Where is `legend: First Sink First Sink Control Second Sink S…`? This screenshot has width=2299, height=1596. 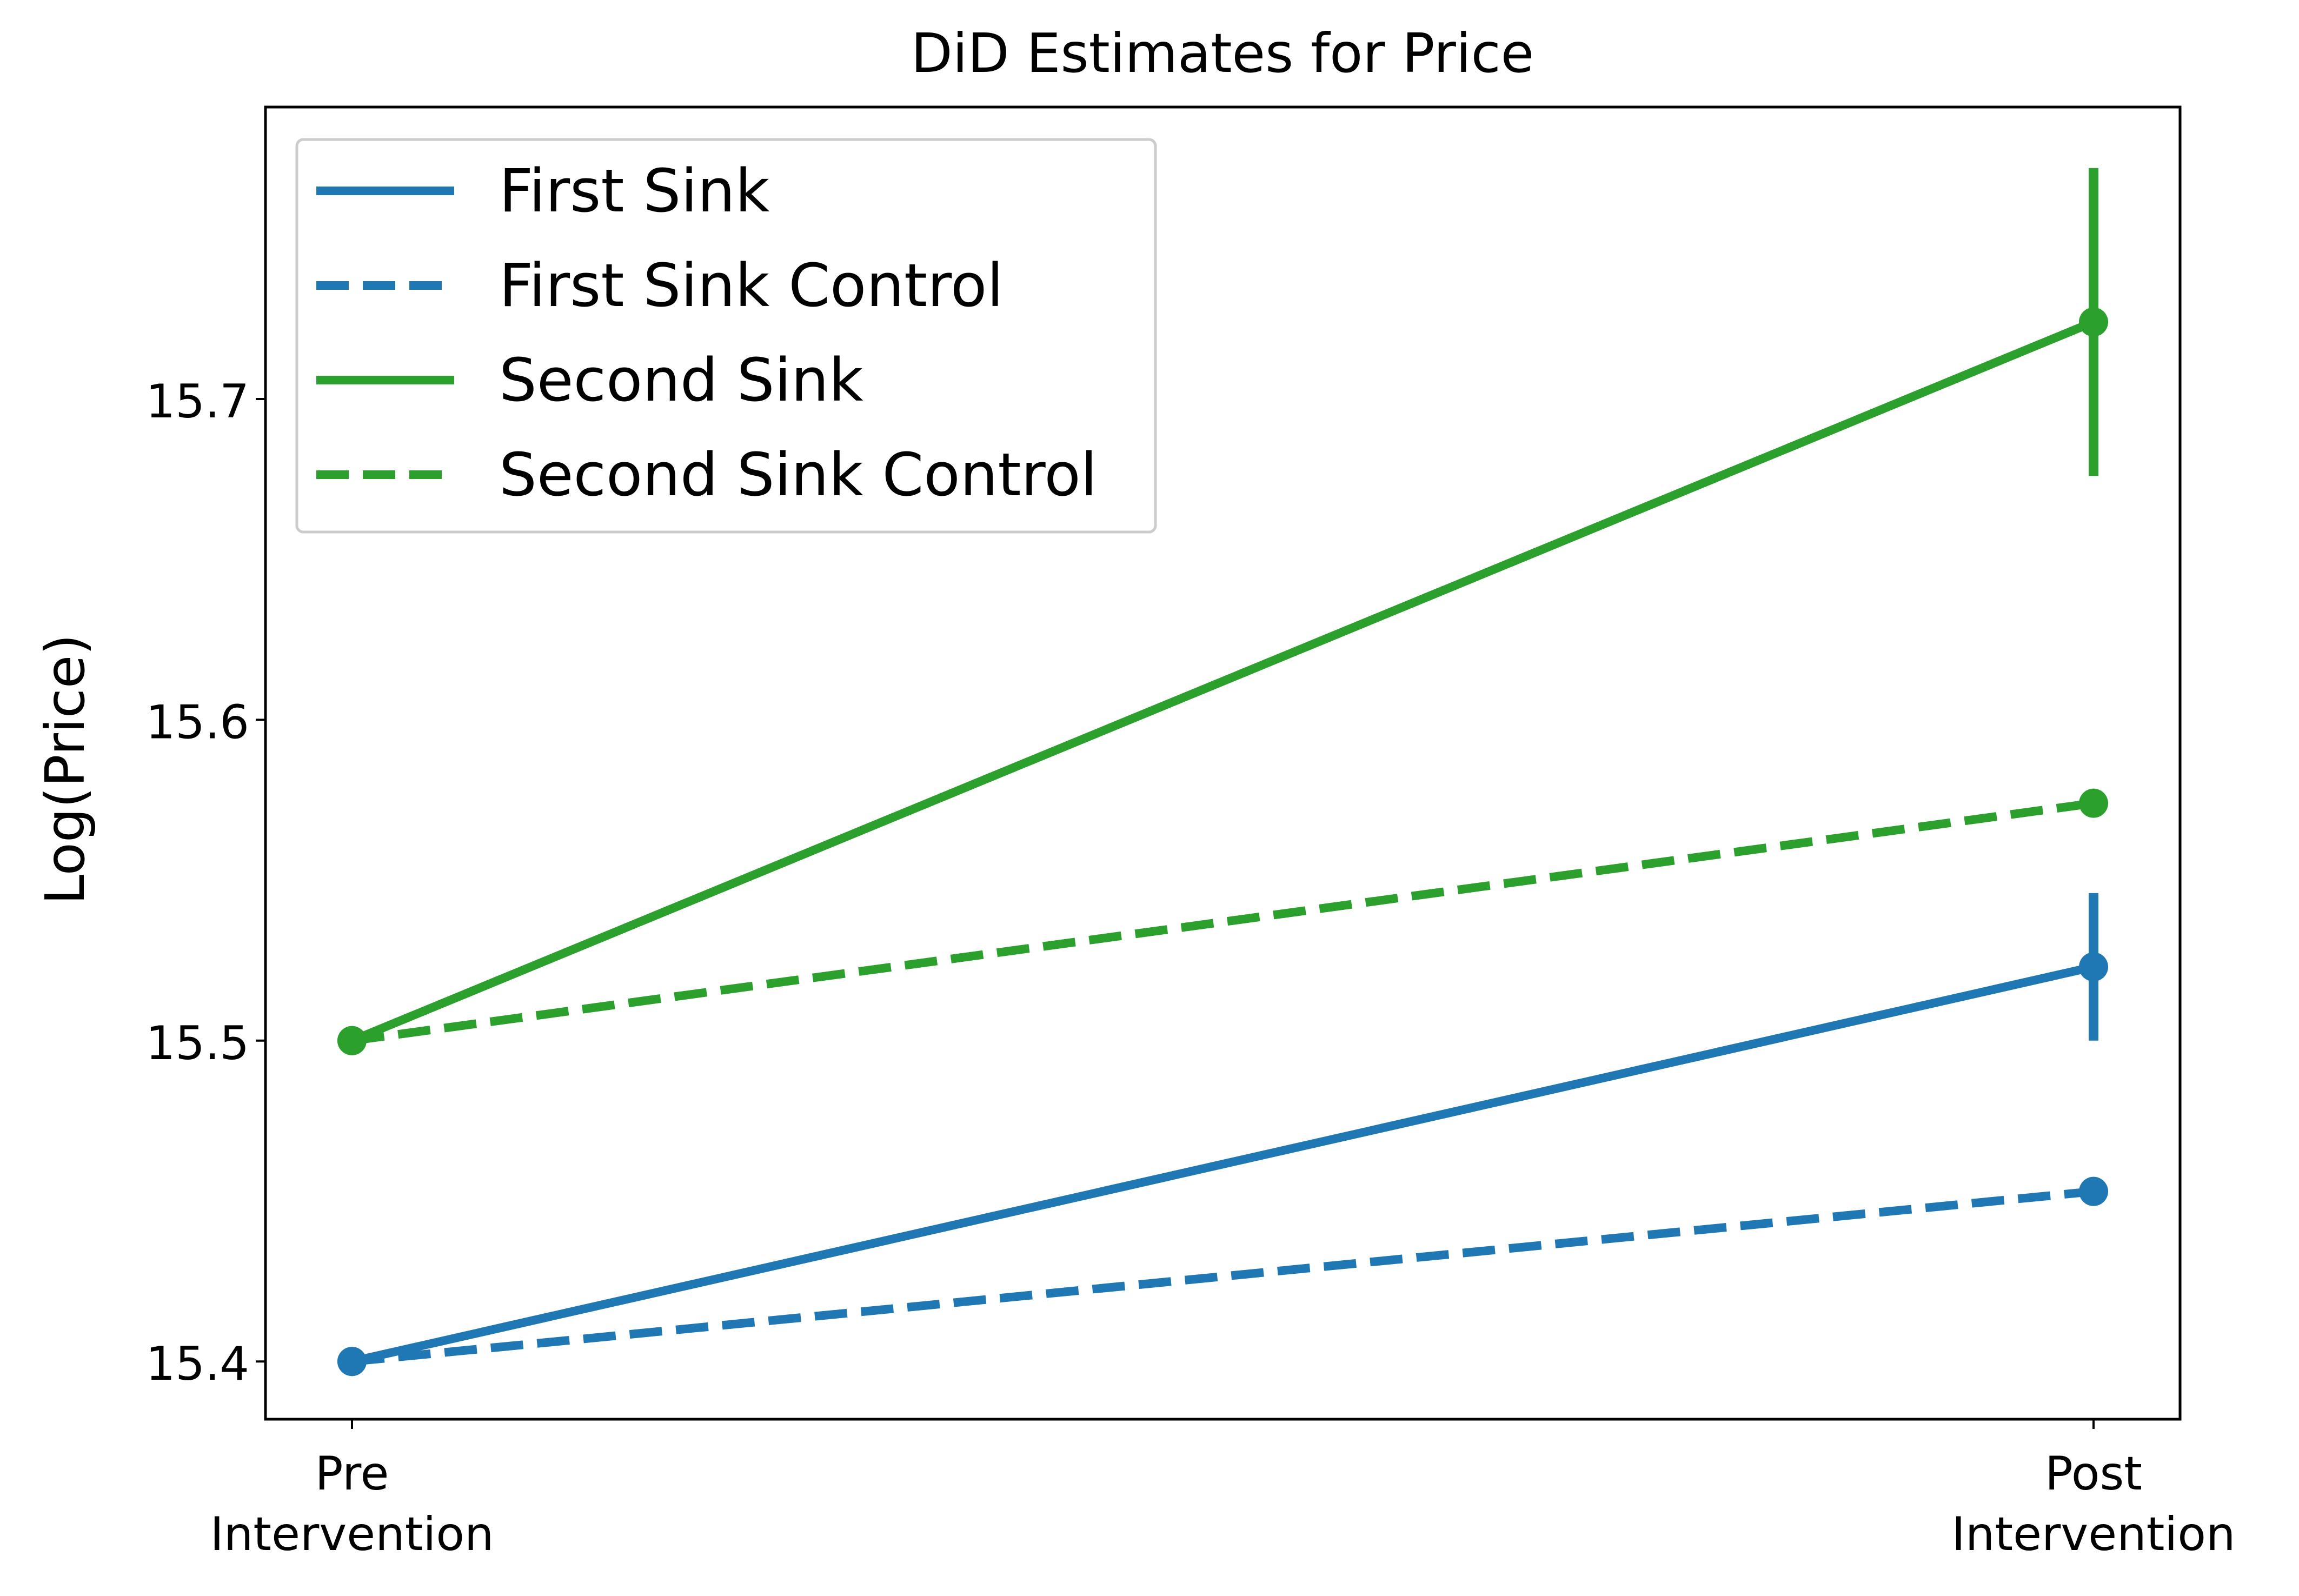 legend: First Sink First Sink Control Second Sink S… is located at coordinates (726, 336).